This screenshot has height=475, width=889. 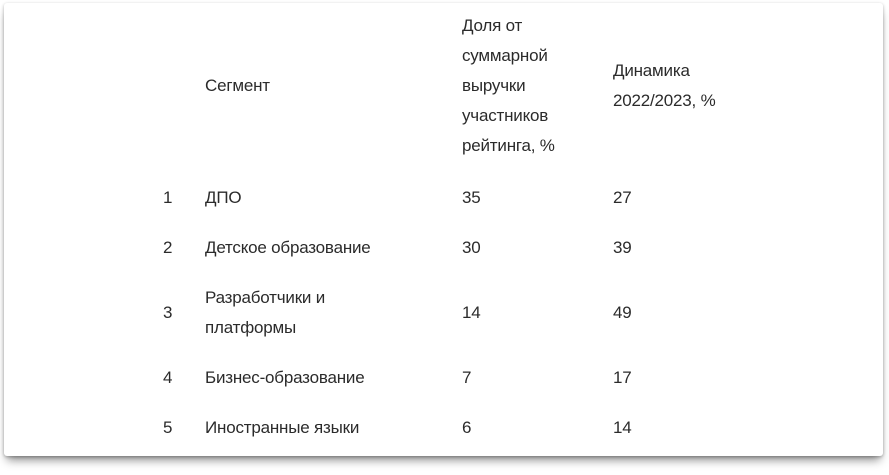 I want to click on rank-cell: 4, so click(x=168, y=377).